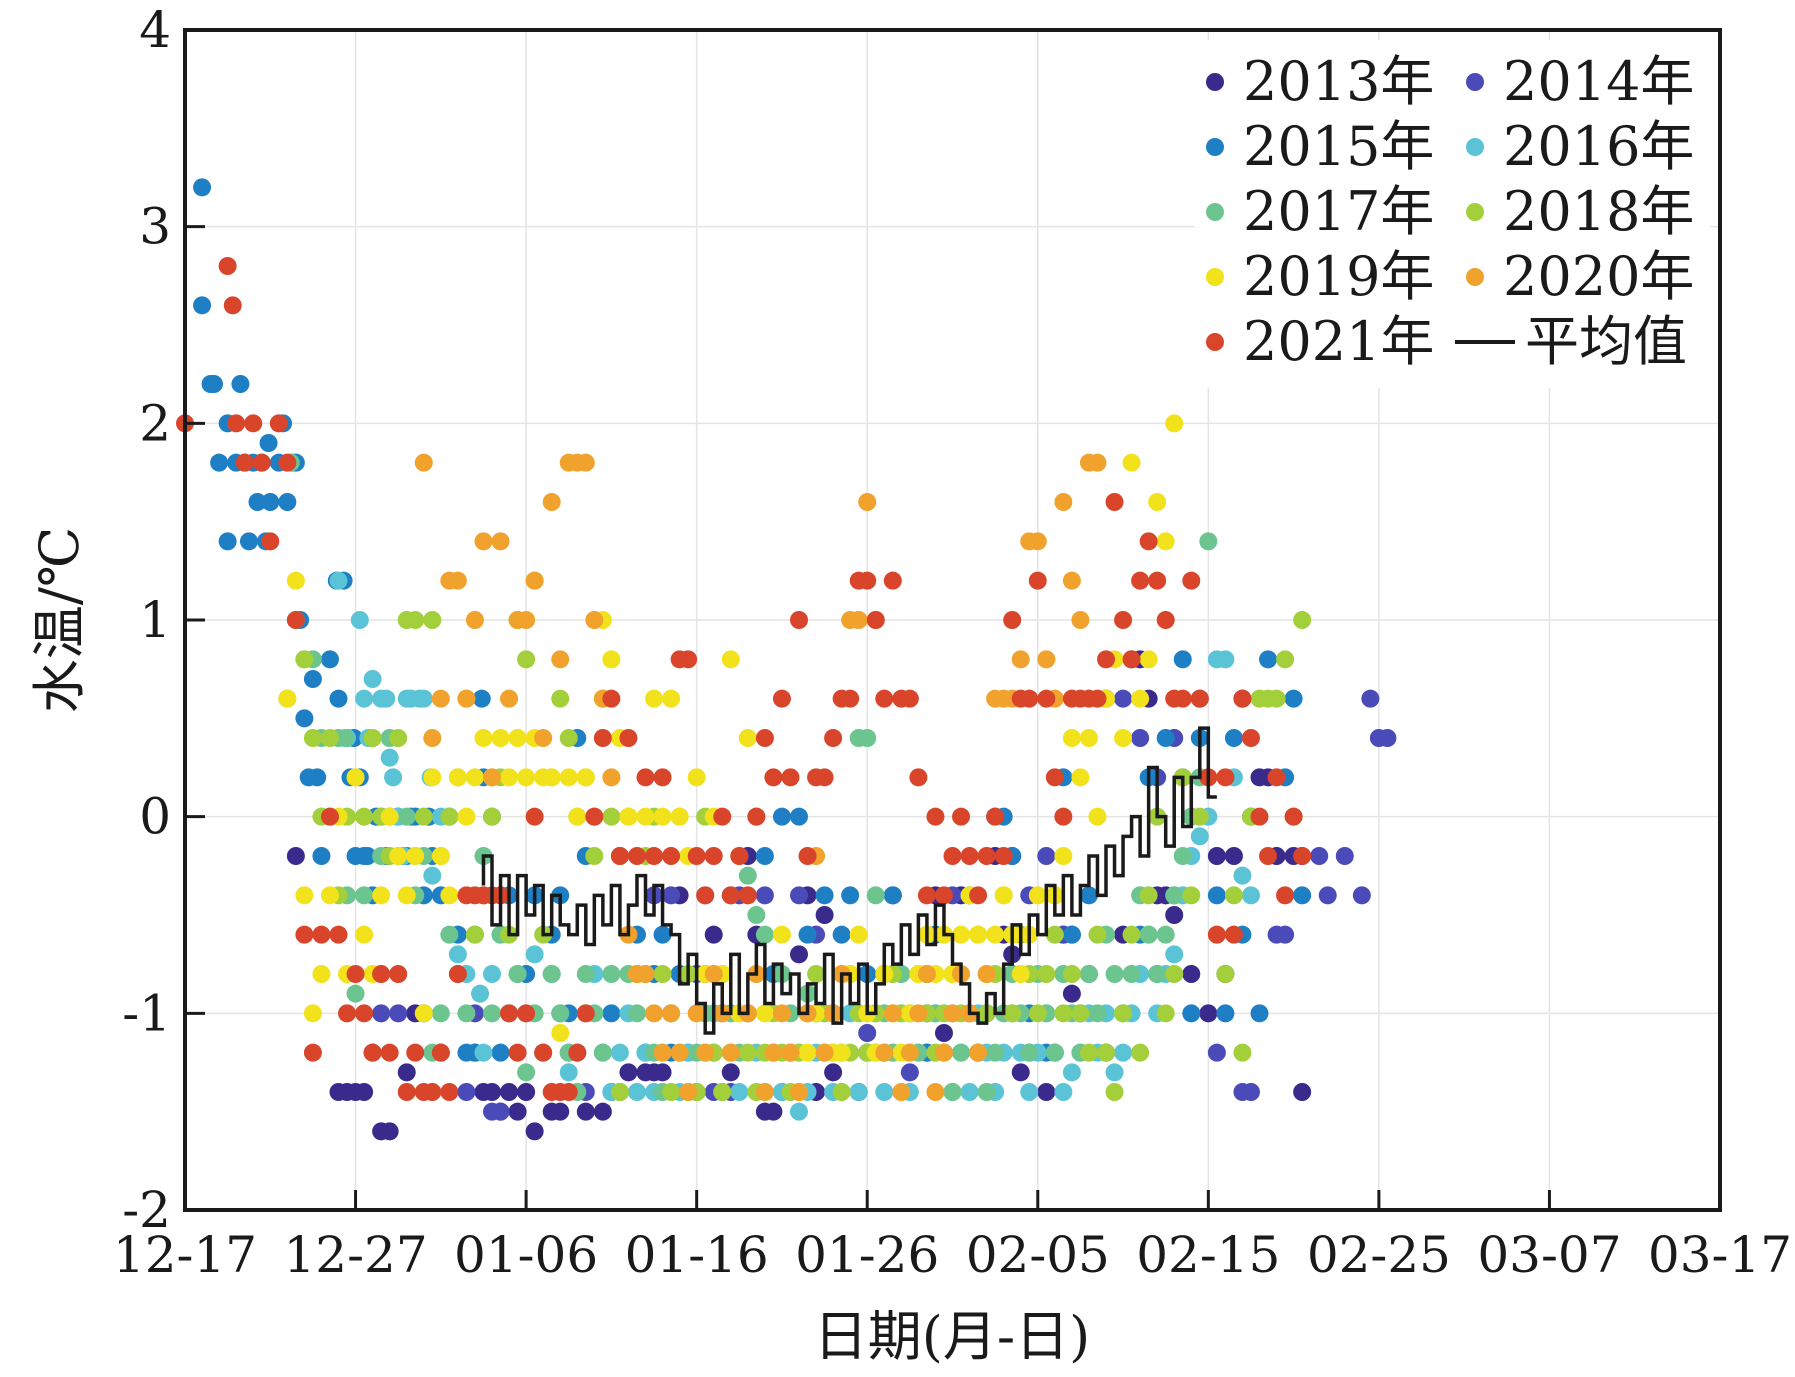  What do you see at coordinates (1338, 146) in the screenshot?
I see `legend-label: 2015年` at bounding box center [1338, 146].